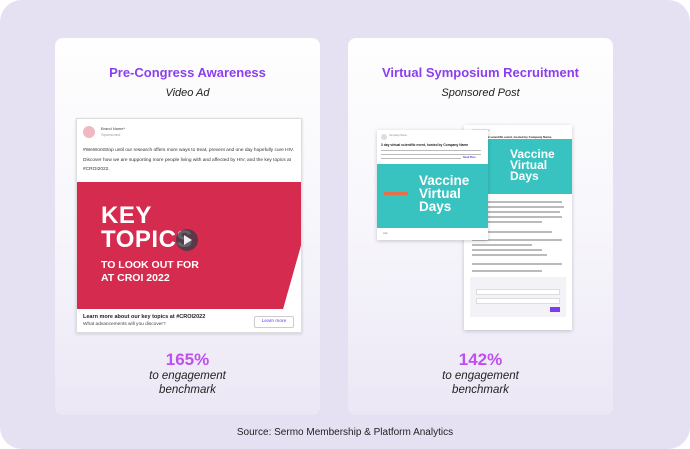  What do you see at coordinates (396, 193) in the screenshot?
I see `date-tag` at bounding box center [396, 193].